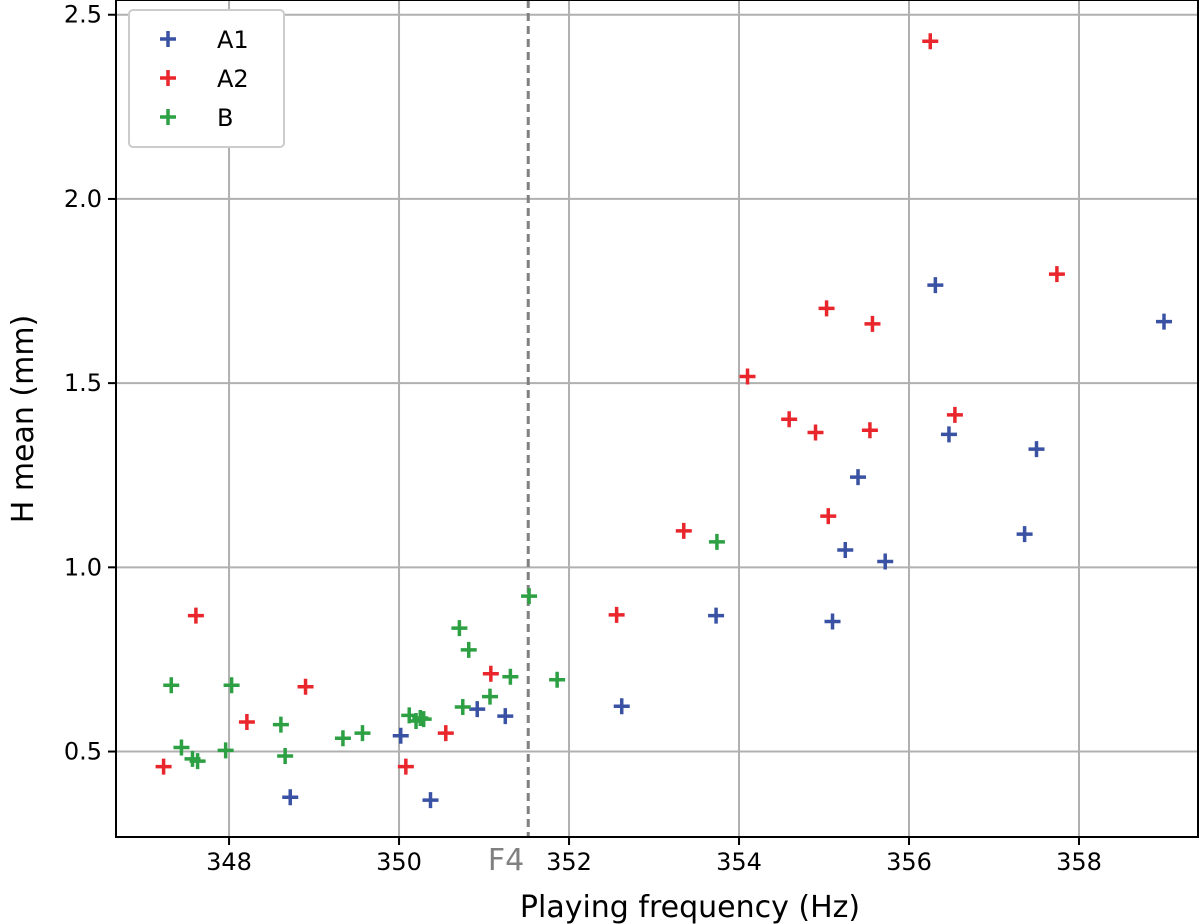 The image size is (1200, 924). Describe the element at coordinates (233, 79) in the screenshot. I see `legend-label: A2` at that location.